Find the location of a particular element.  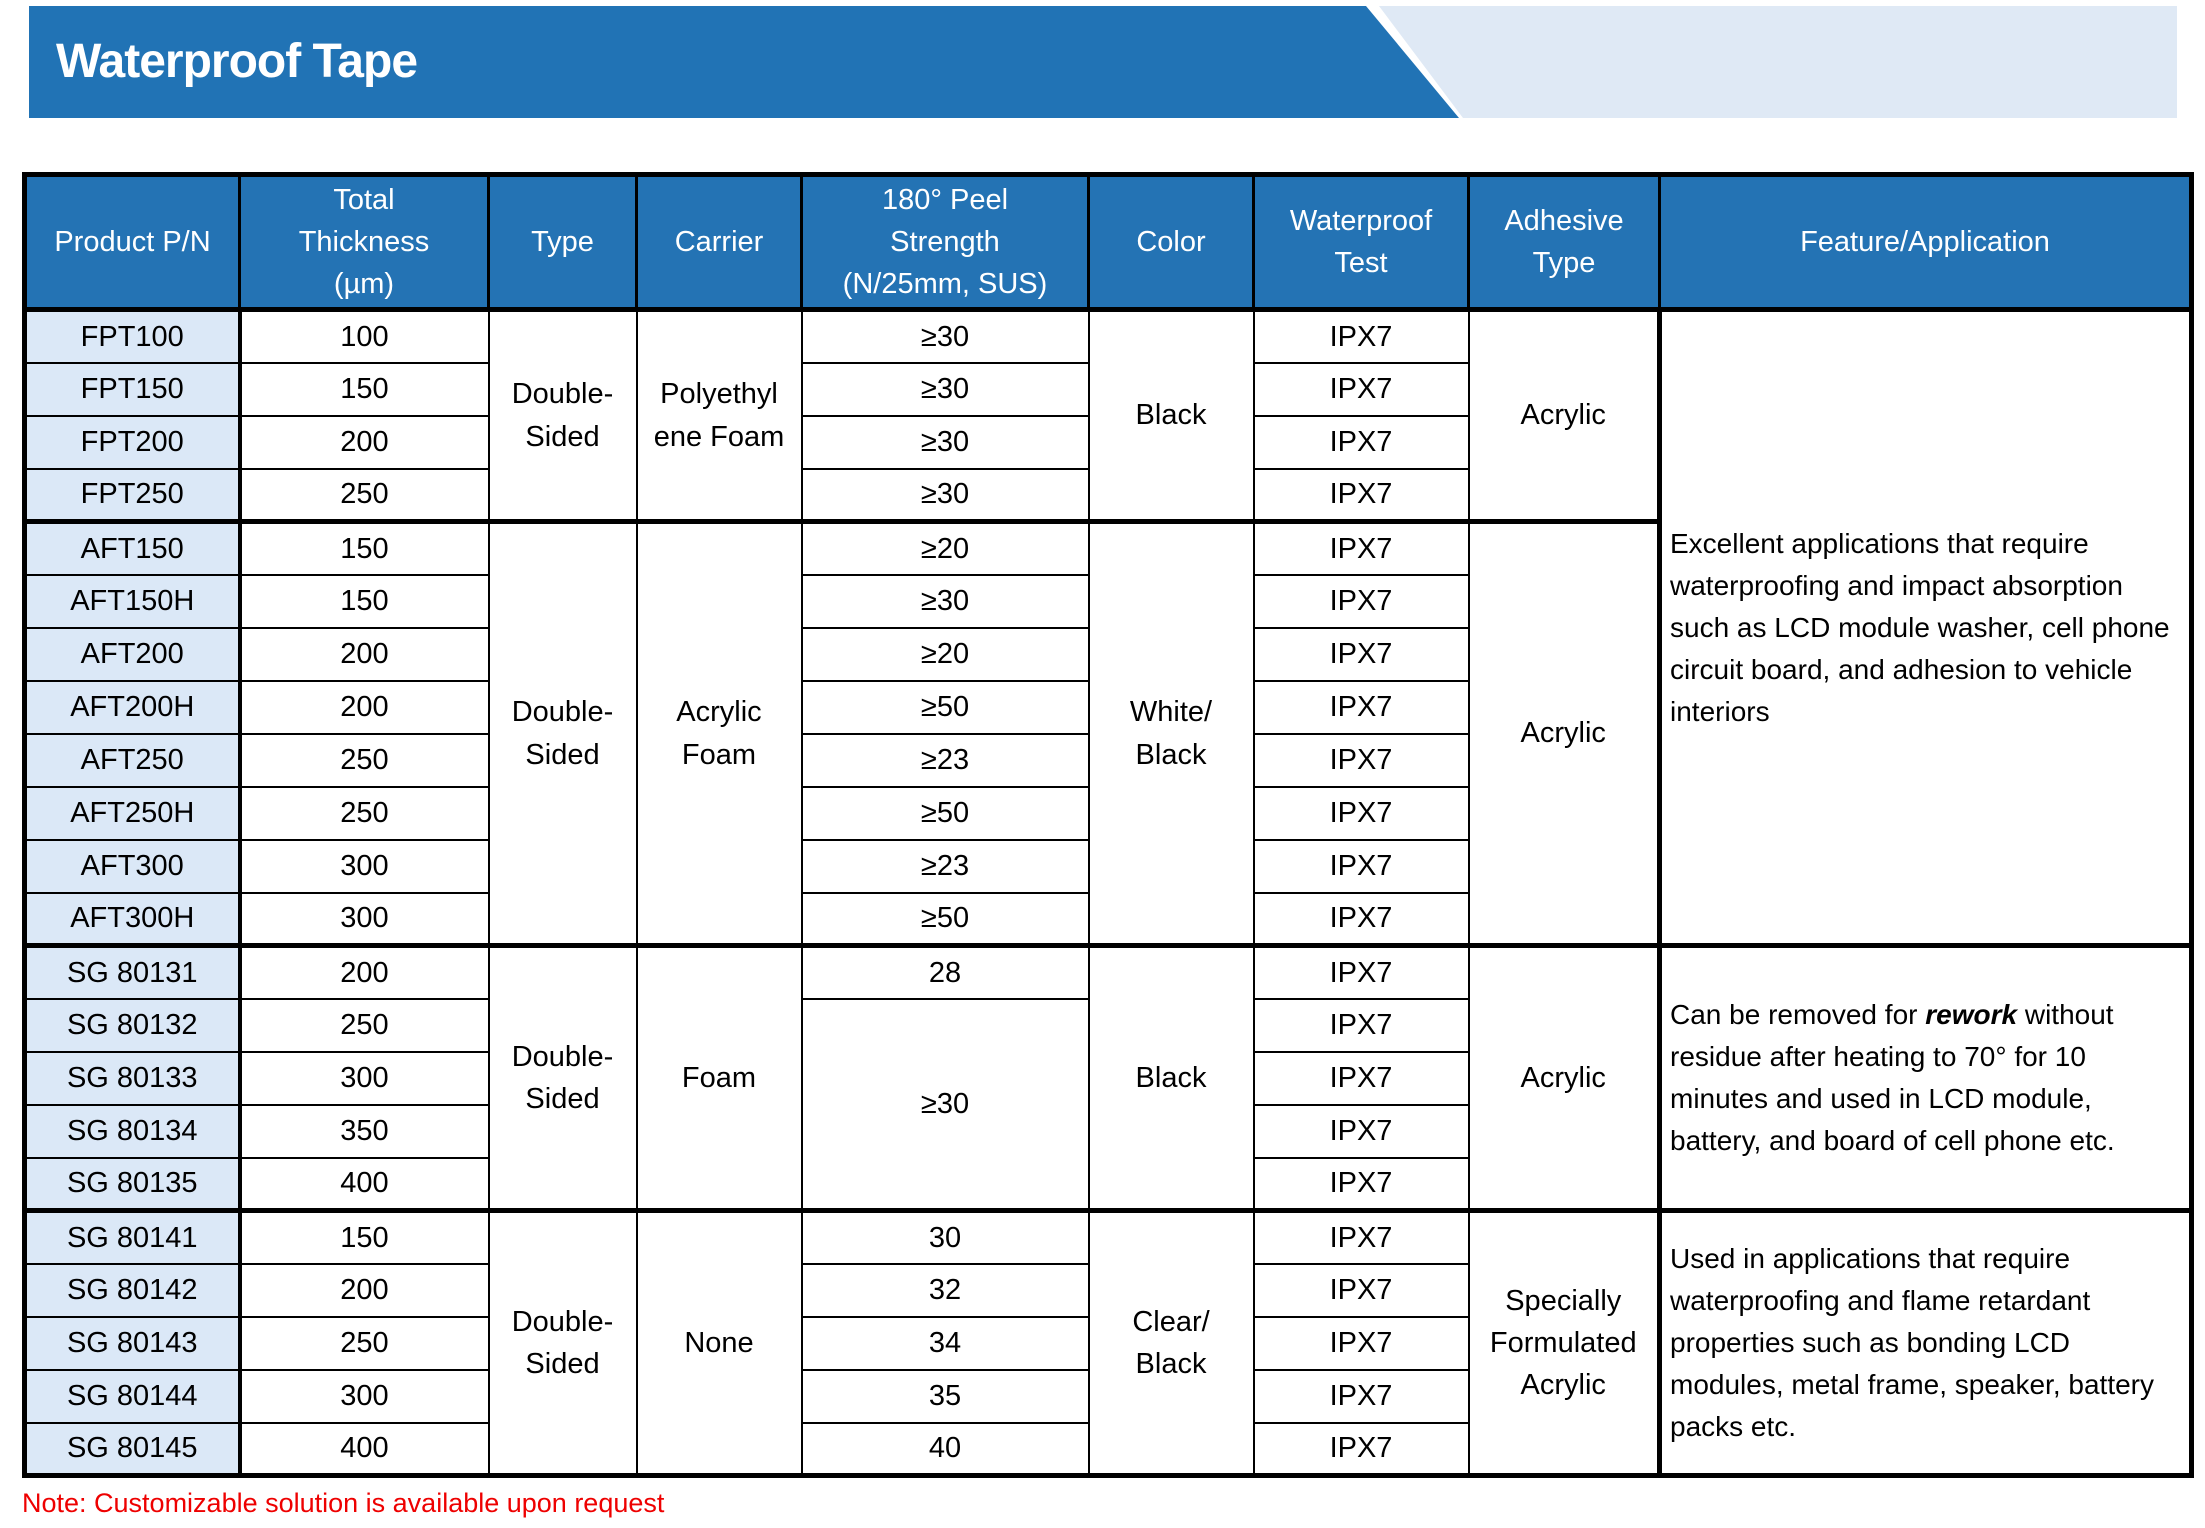

table-row: SG 80142 200 32 IPX7 is located at coordinates (1107, 1290).